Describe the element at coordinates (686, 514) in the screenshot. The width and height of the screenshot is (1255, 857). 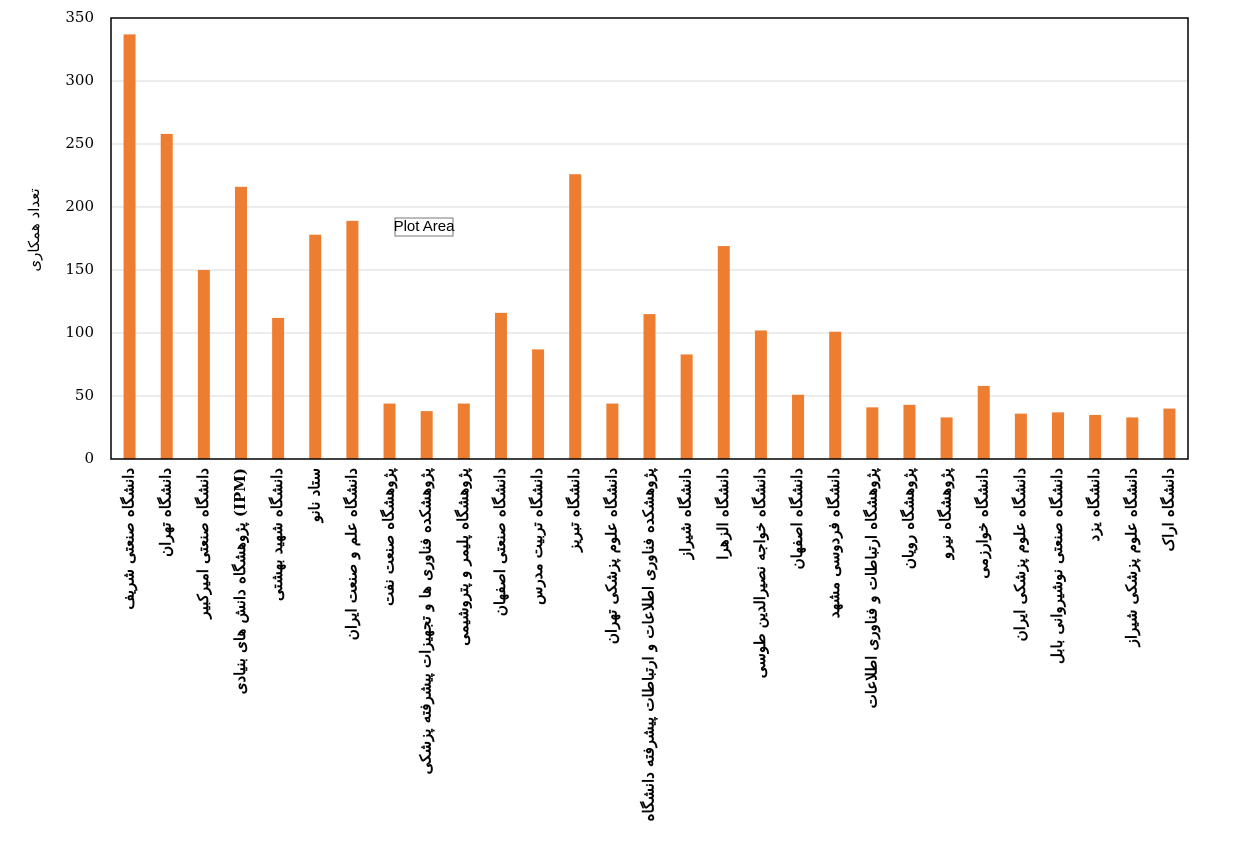
I see `x-tick-label: دانشگاه شیراز` at that location.